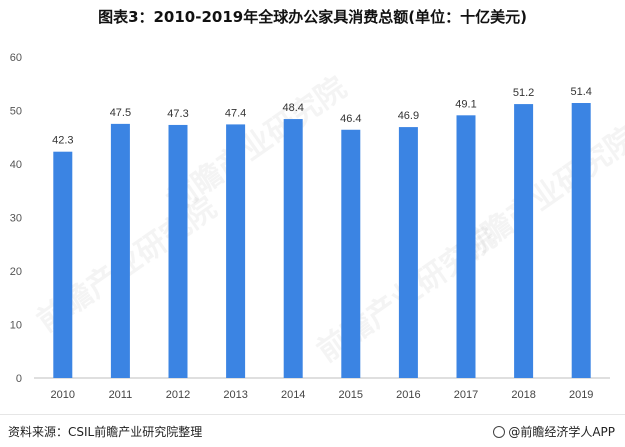 The width and height of the screenshot is (625, 447). Describe the element at coordinates (63, 395) in the screenshot. I see `x-tick-label: 2010` at that location.